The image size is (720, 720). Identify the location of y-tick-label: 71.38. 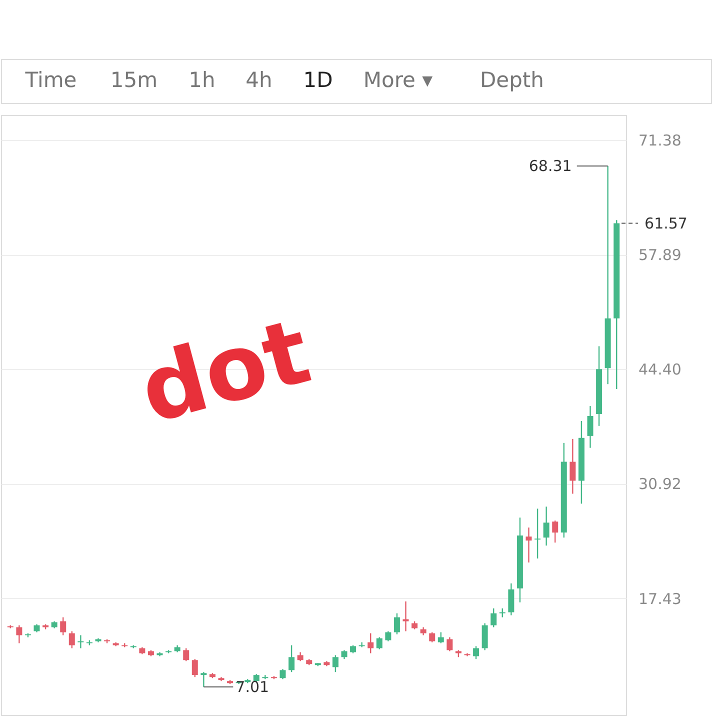
(660, 140).